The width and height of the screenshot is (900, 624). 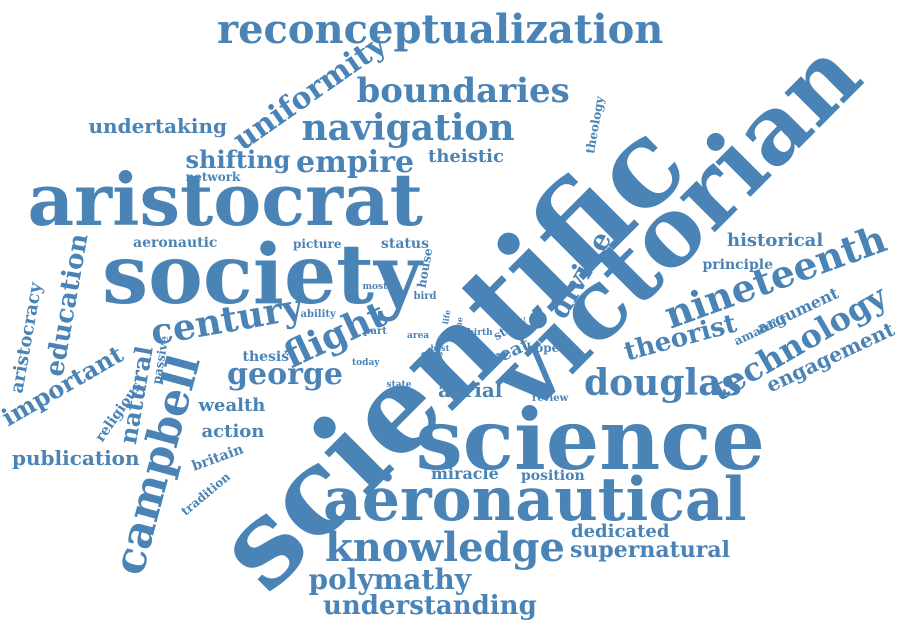 What do you see at coordinates (590, 439) in the screenshot?
I see `word-science: science` at bounding box center [590, 439].